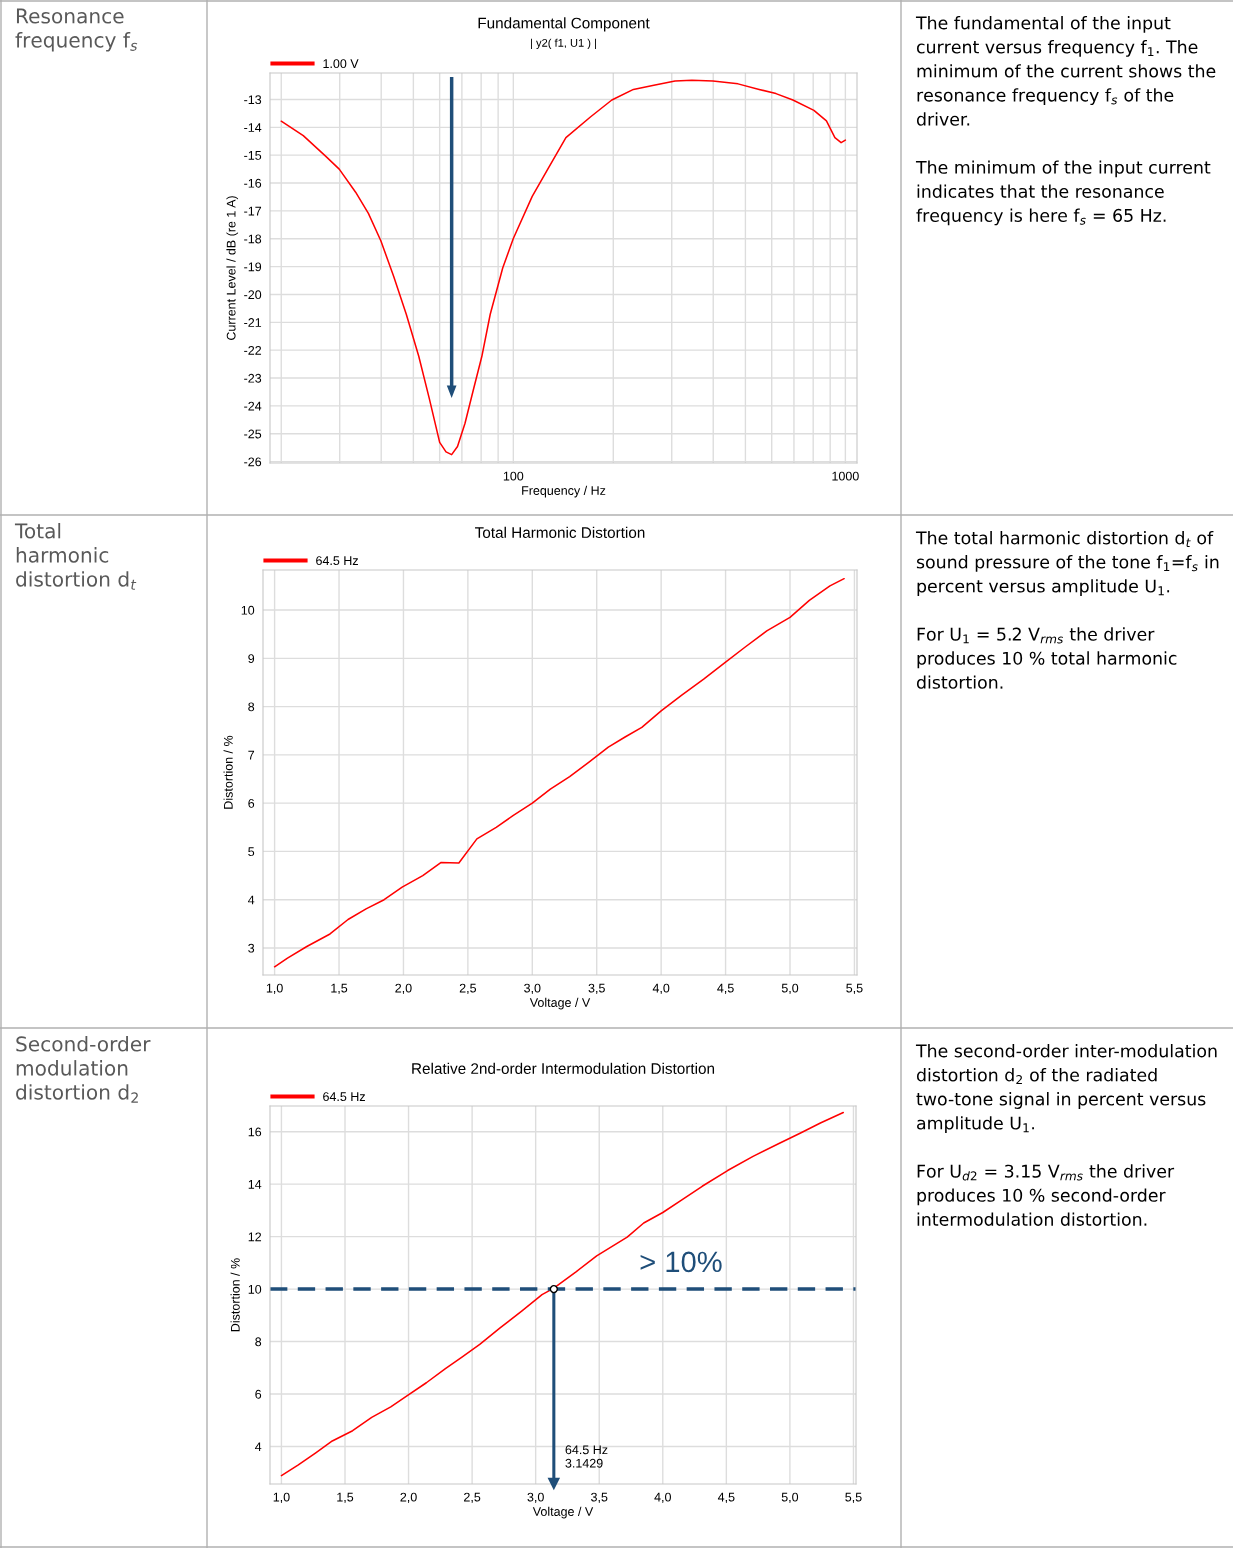 The image size is (1233, 1548). Describe the element at coordinates (253, 155) in the screenshot. I see `y-tick-label: -15` at that location.